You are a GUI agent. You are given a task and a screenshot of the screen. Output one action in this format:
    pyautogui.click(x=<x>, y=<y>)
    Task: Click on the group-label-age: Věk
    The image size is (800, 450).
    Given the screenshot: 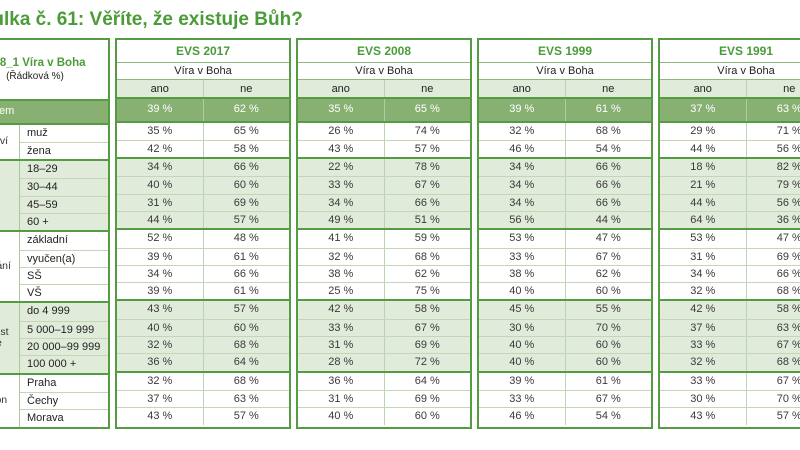 What is the action you would take?
    pyautogui.click(x=10, y=196)
    